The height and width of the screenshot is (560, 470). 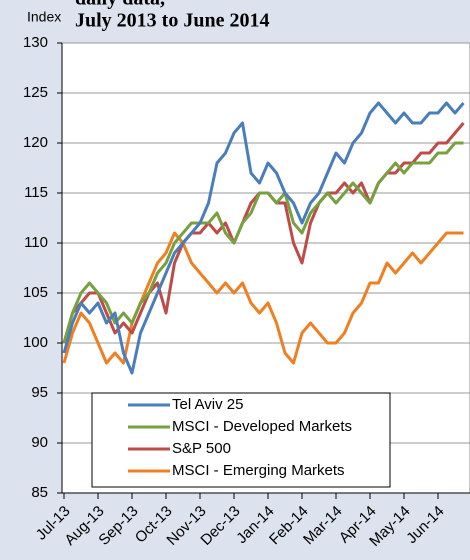 I want to click on y-tick-label: 130, so click(x=35, y=42).